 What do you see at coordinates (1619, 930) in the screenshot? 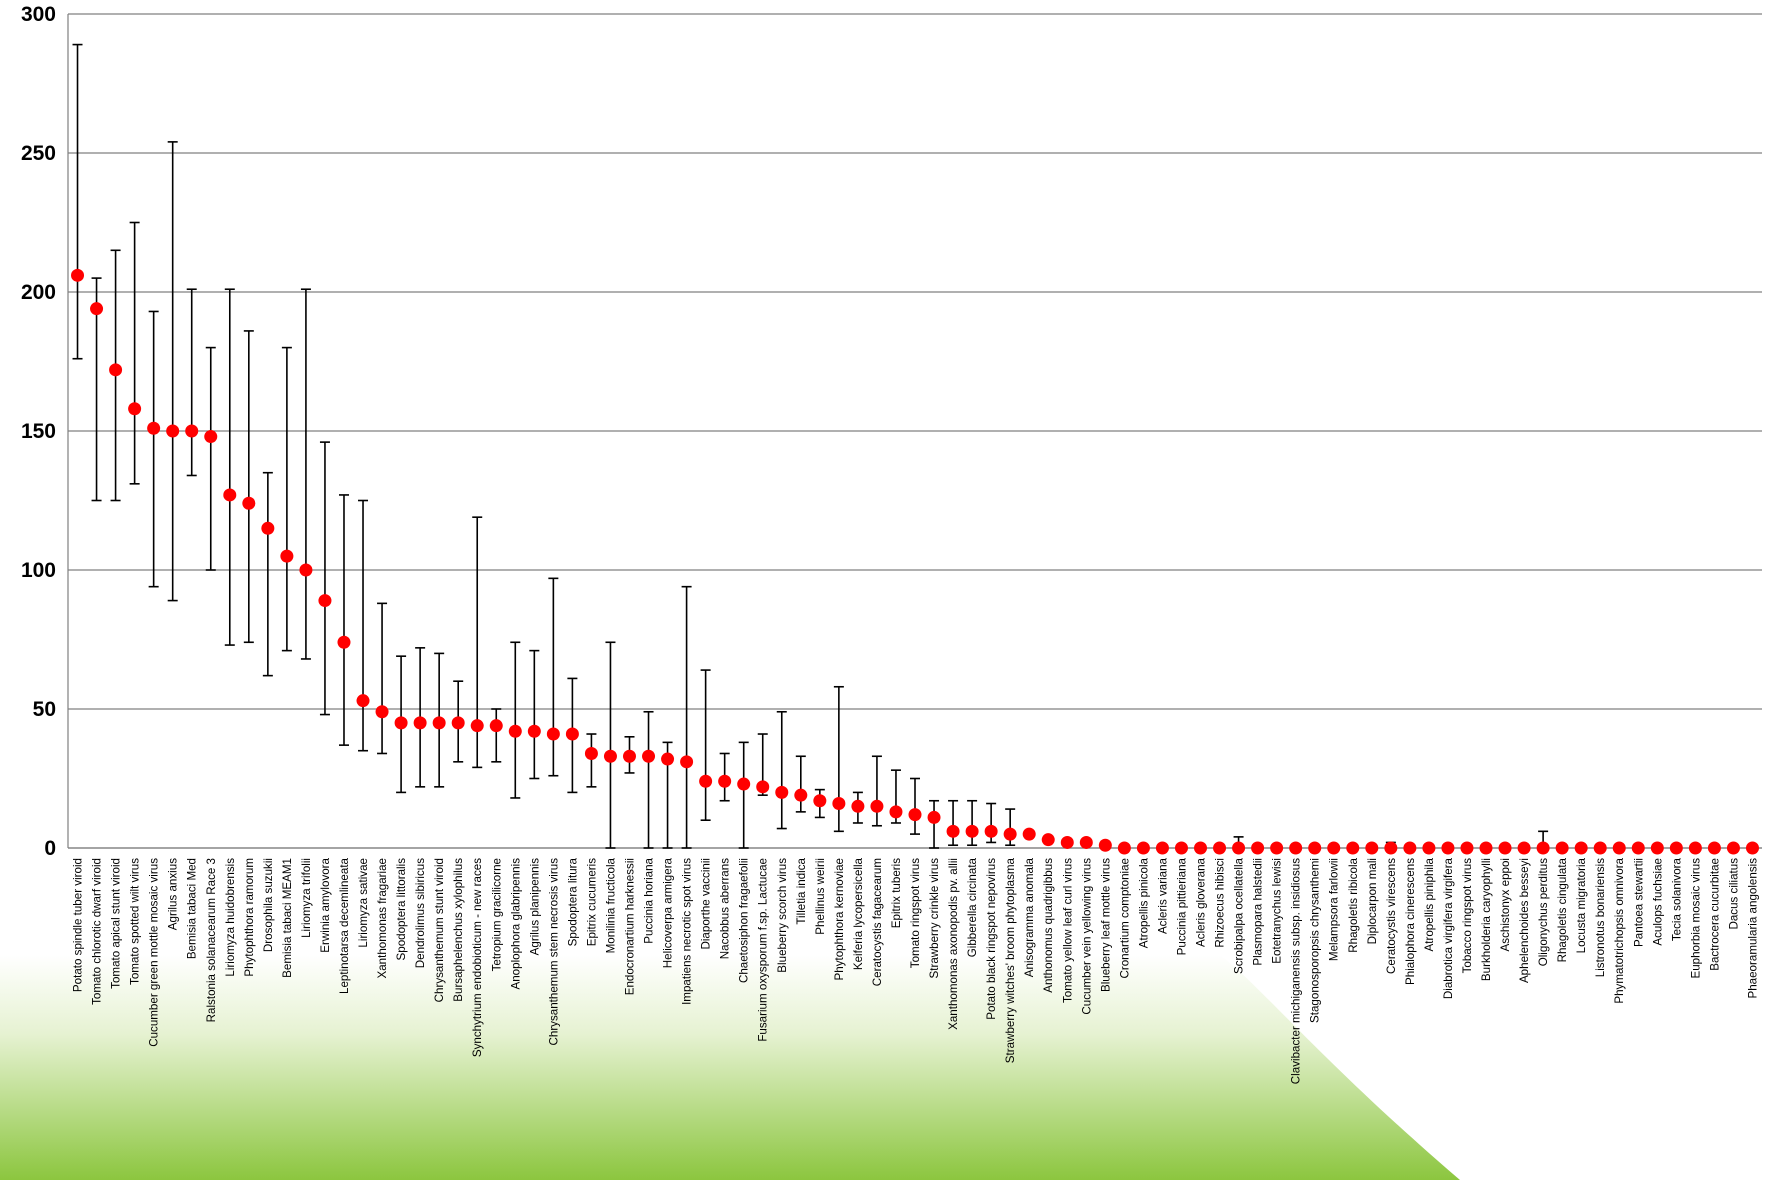
I see `x-tick-label: Phymatotrichopsis omnivora` at bounding box center [1619, 930].